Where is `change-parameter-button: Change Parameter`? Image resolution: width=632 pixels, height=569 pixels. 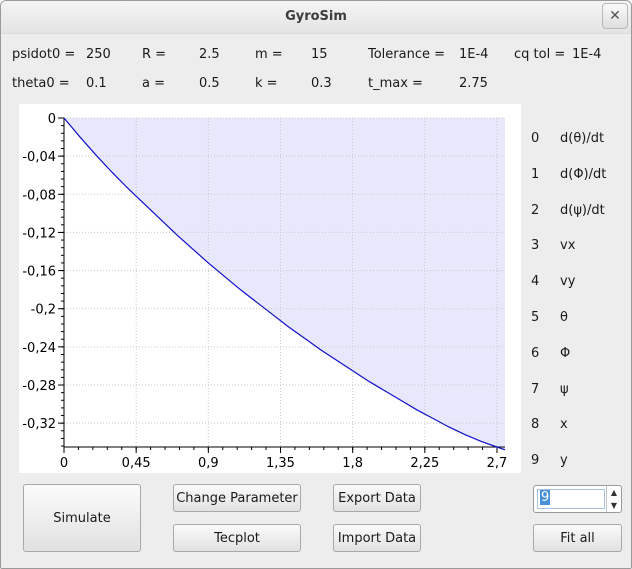
change-parameter-button: Change Parameter is located at coordinates (237, 498).